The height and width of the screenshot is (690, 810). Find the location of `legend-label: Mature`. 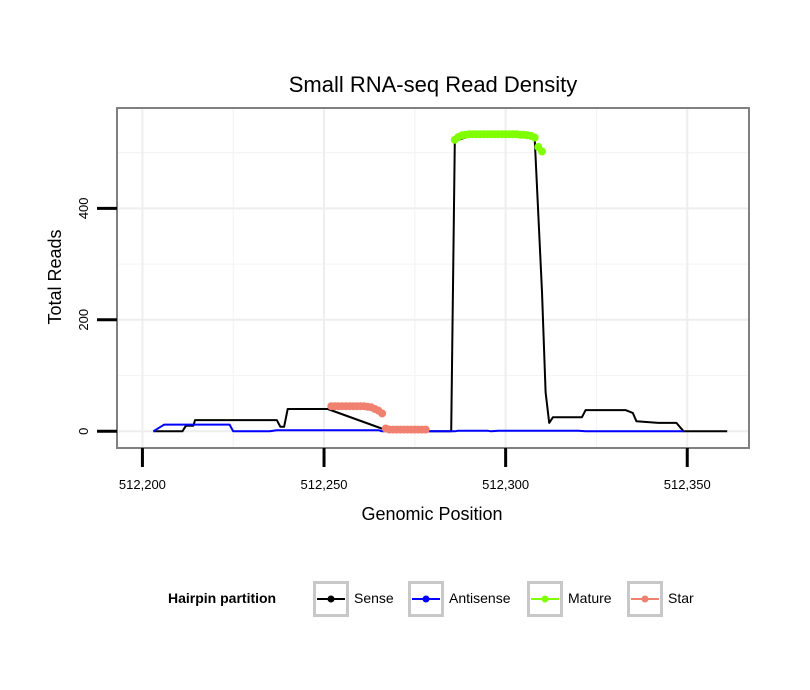

legend-label: Mature is located at coordinates (590, 598).